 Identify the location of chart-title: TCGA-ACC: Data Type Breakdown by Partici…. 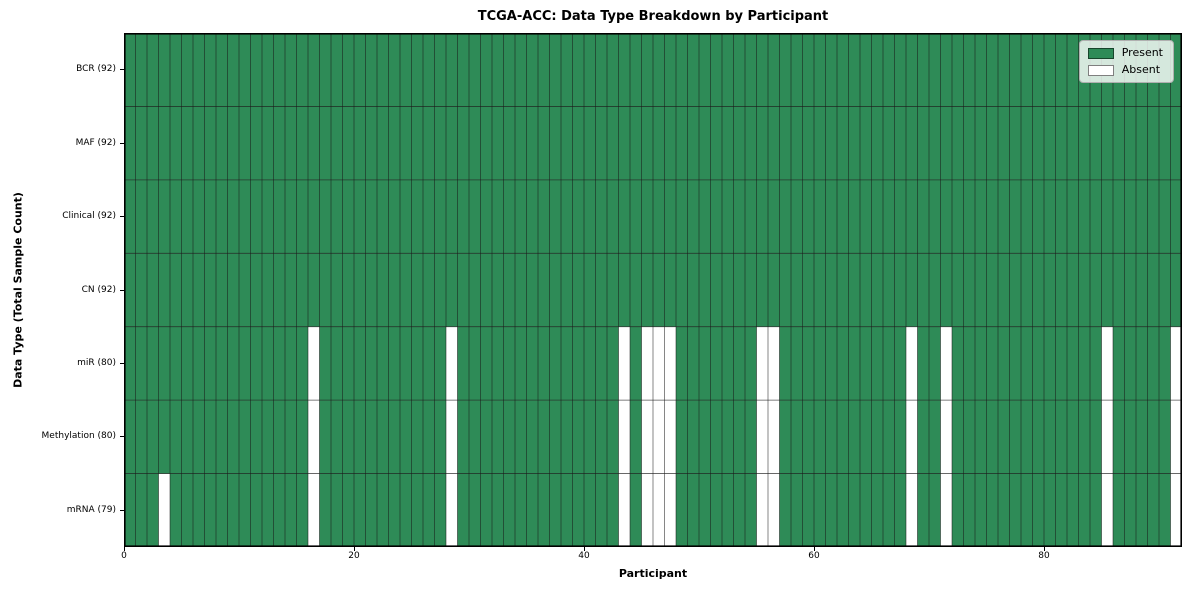
(653, 16).